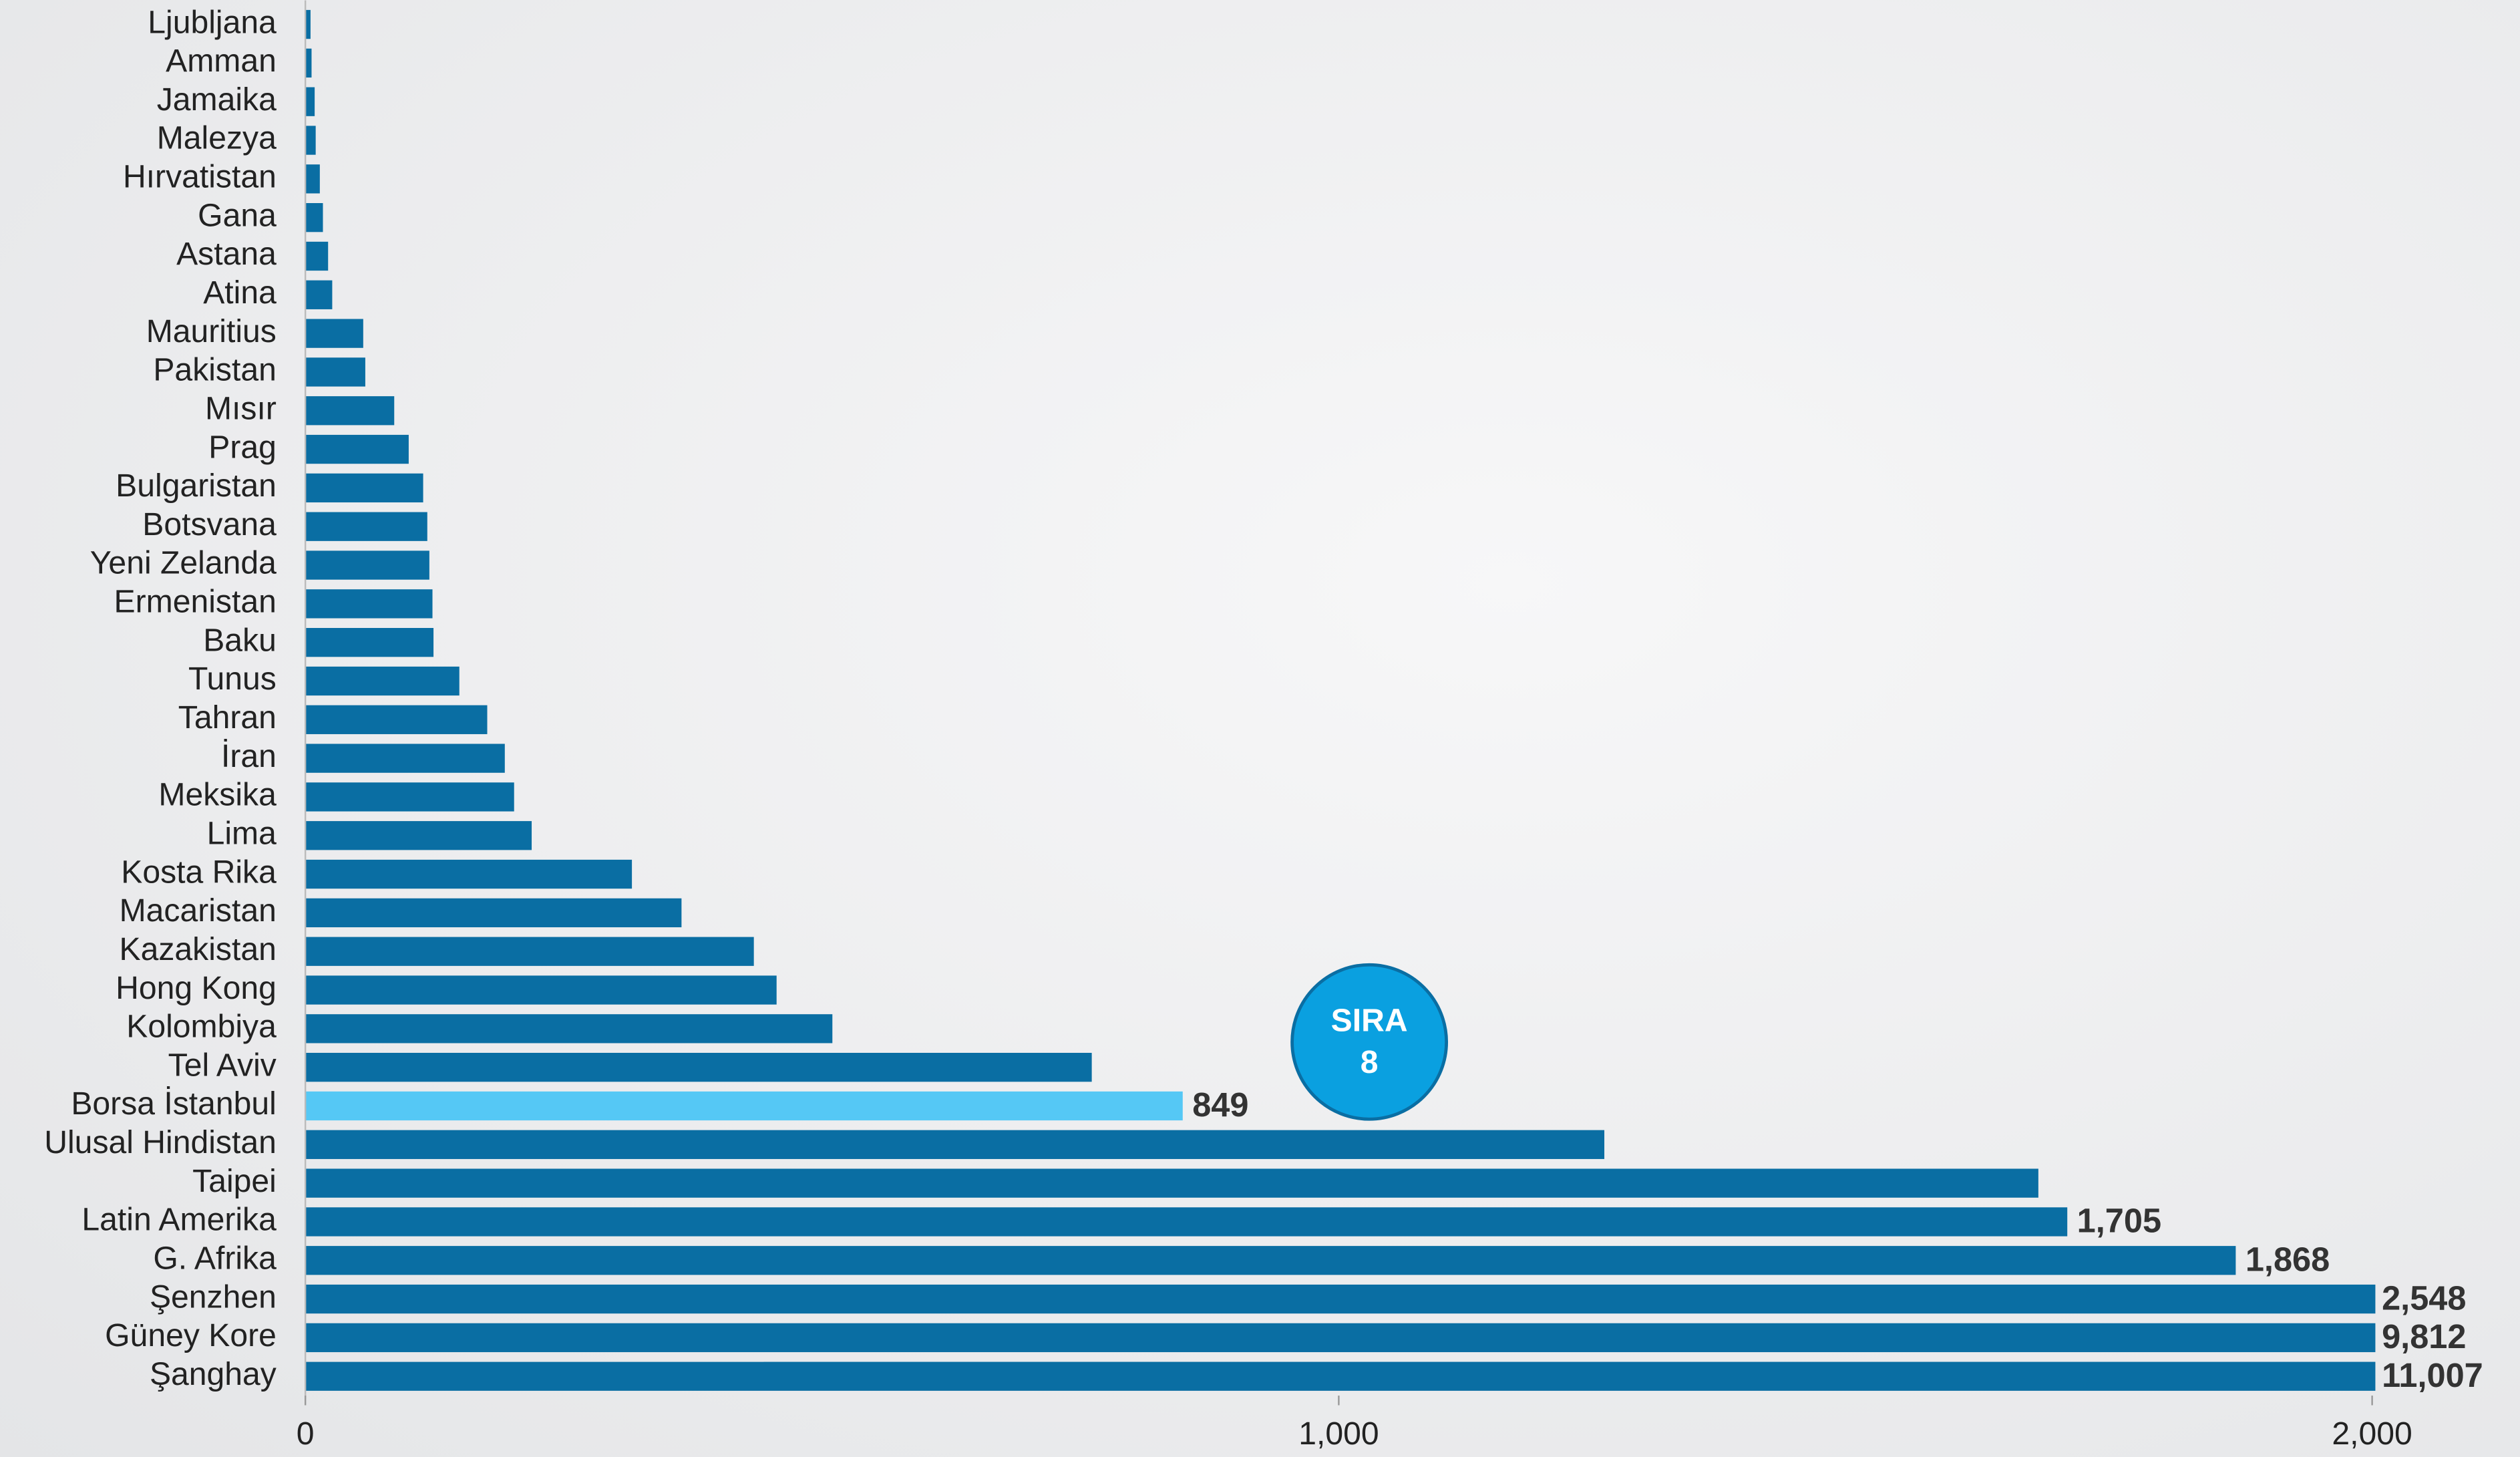 The image size is (2520, 1457). Describe the element at coordinates (1220, 1105) in the screenshot. I see `value-label: 849` at that location.